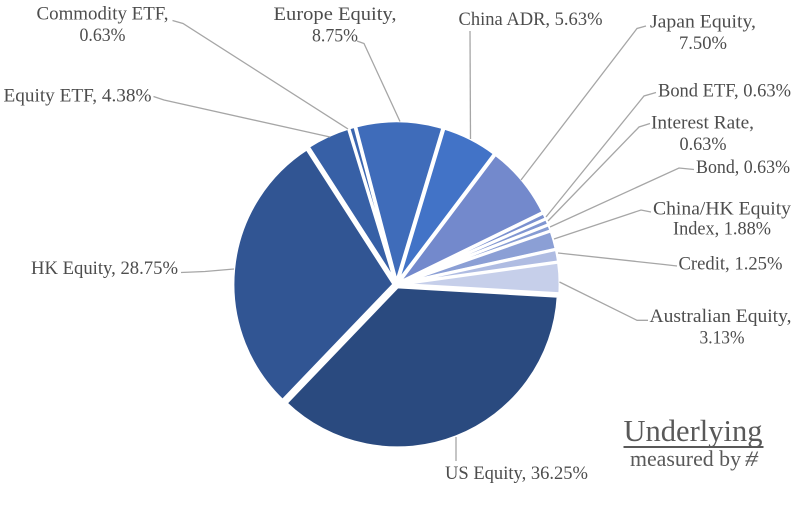 The width and height of the screenshot is (797, 505). I want to click on svg-text: 3.13%, so click(722, 338).